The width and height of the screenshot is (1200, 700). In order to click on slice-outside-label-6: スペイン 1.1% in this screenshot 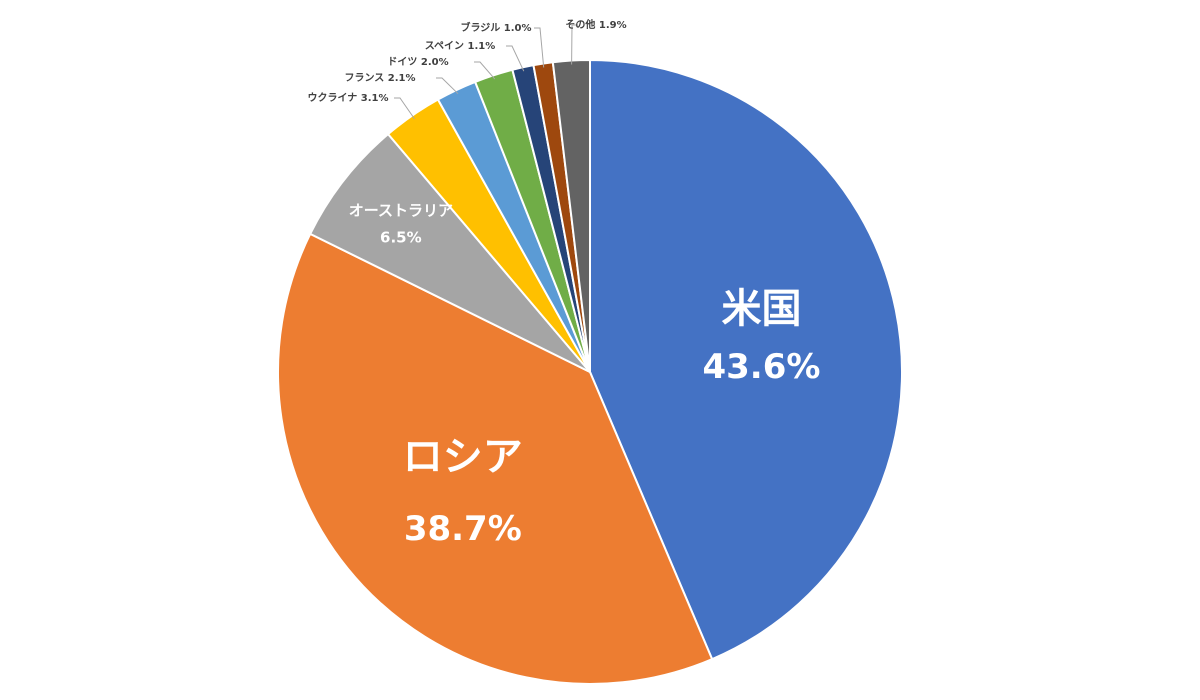, I will do `click(460, 46)`.